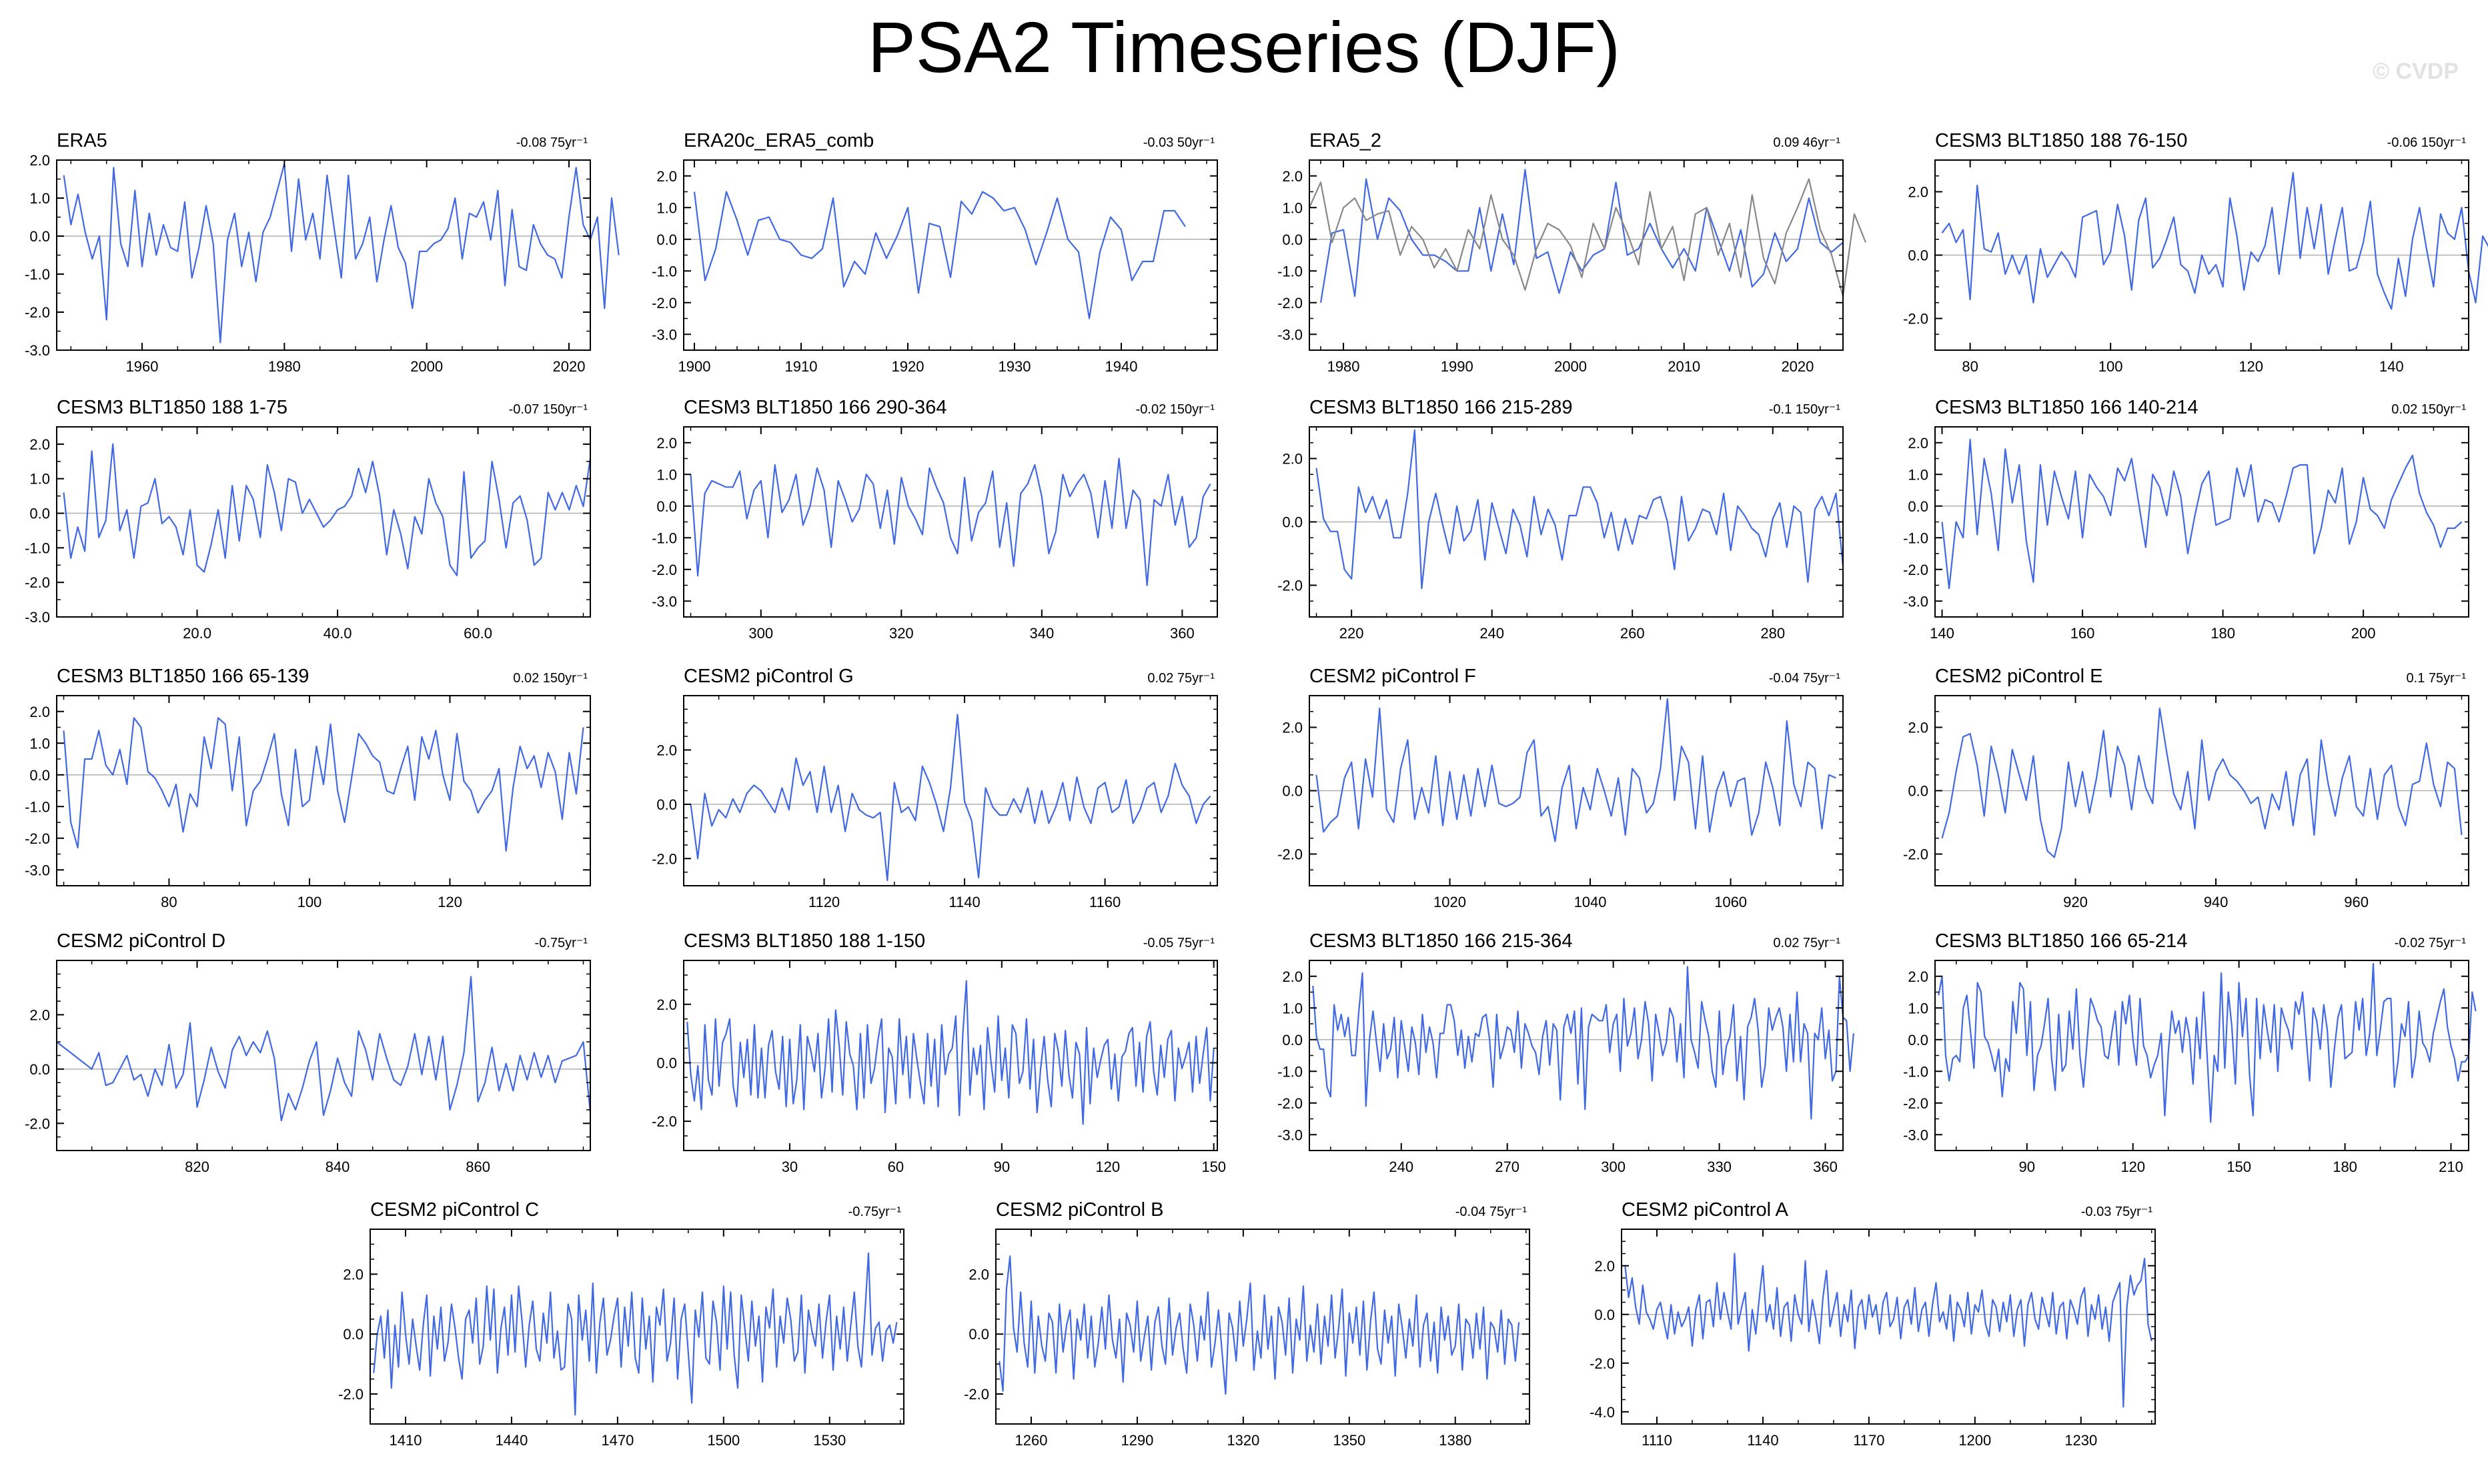  I want to click on panel-title: ERA20c_ERA5_comb, so click(779, 140).